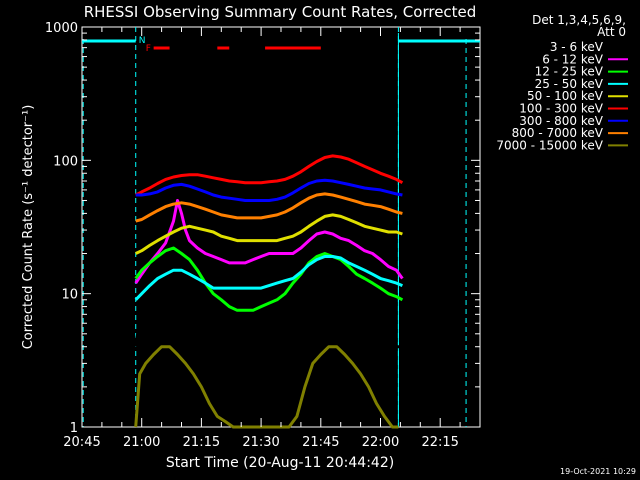 The width and height of the screenshot is (640, 480). I want to click on legend-label: 50 - 100 keV, so click(565, 96).